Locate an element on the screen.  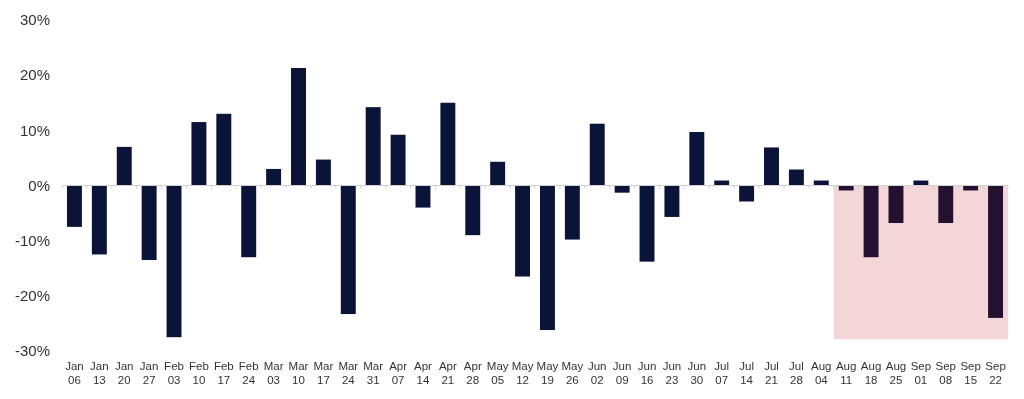
x-tick-label: Sep 15 is located at coordinates (970, 373).